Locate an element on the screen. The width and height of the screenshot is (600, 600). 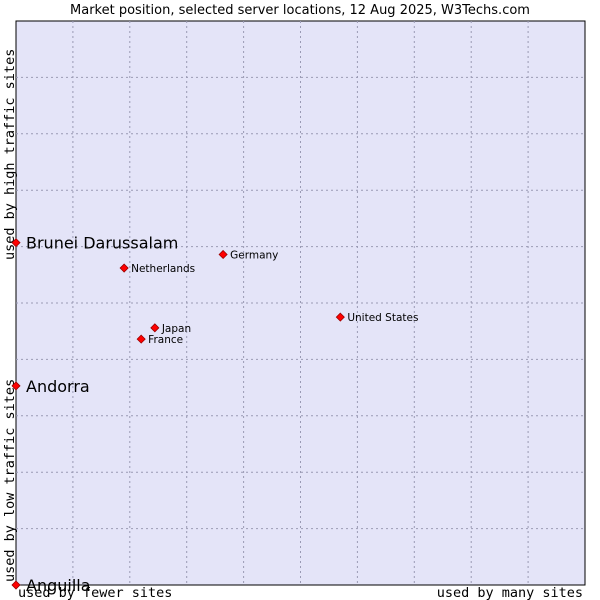
point-label: United States is located at coordinates (382, 318).